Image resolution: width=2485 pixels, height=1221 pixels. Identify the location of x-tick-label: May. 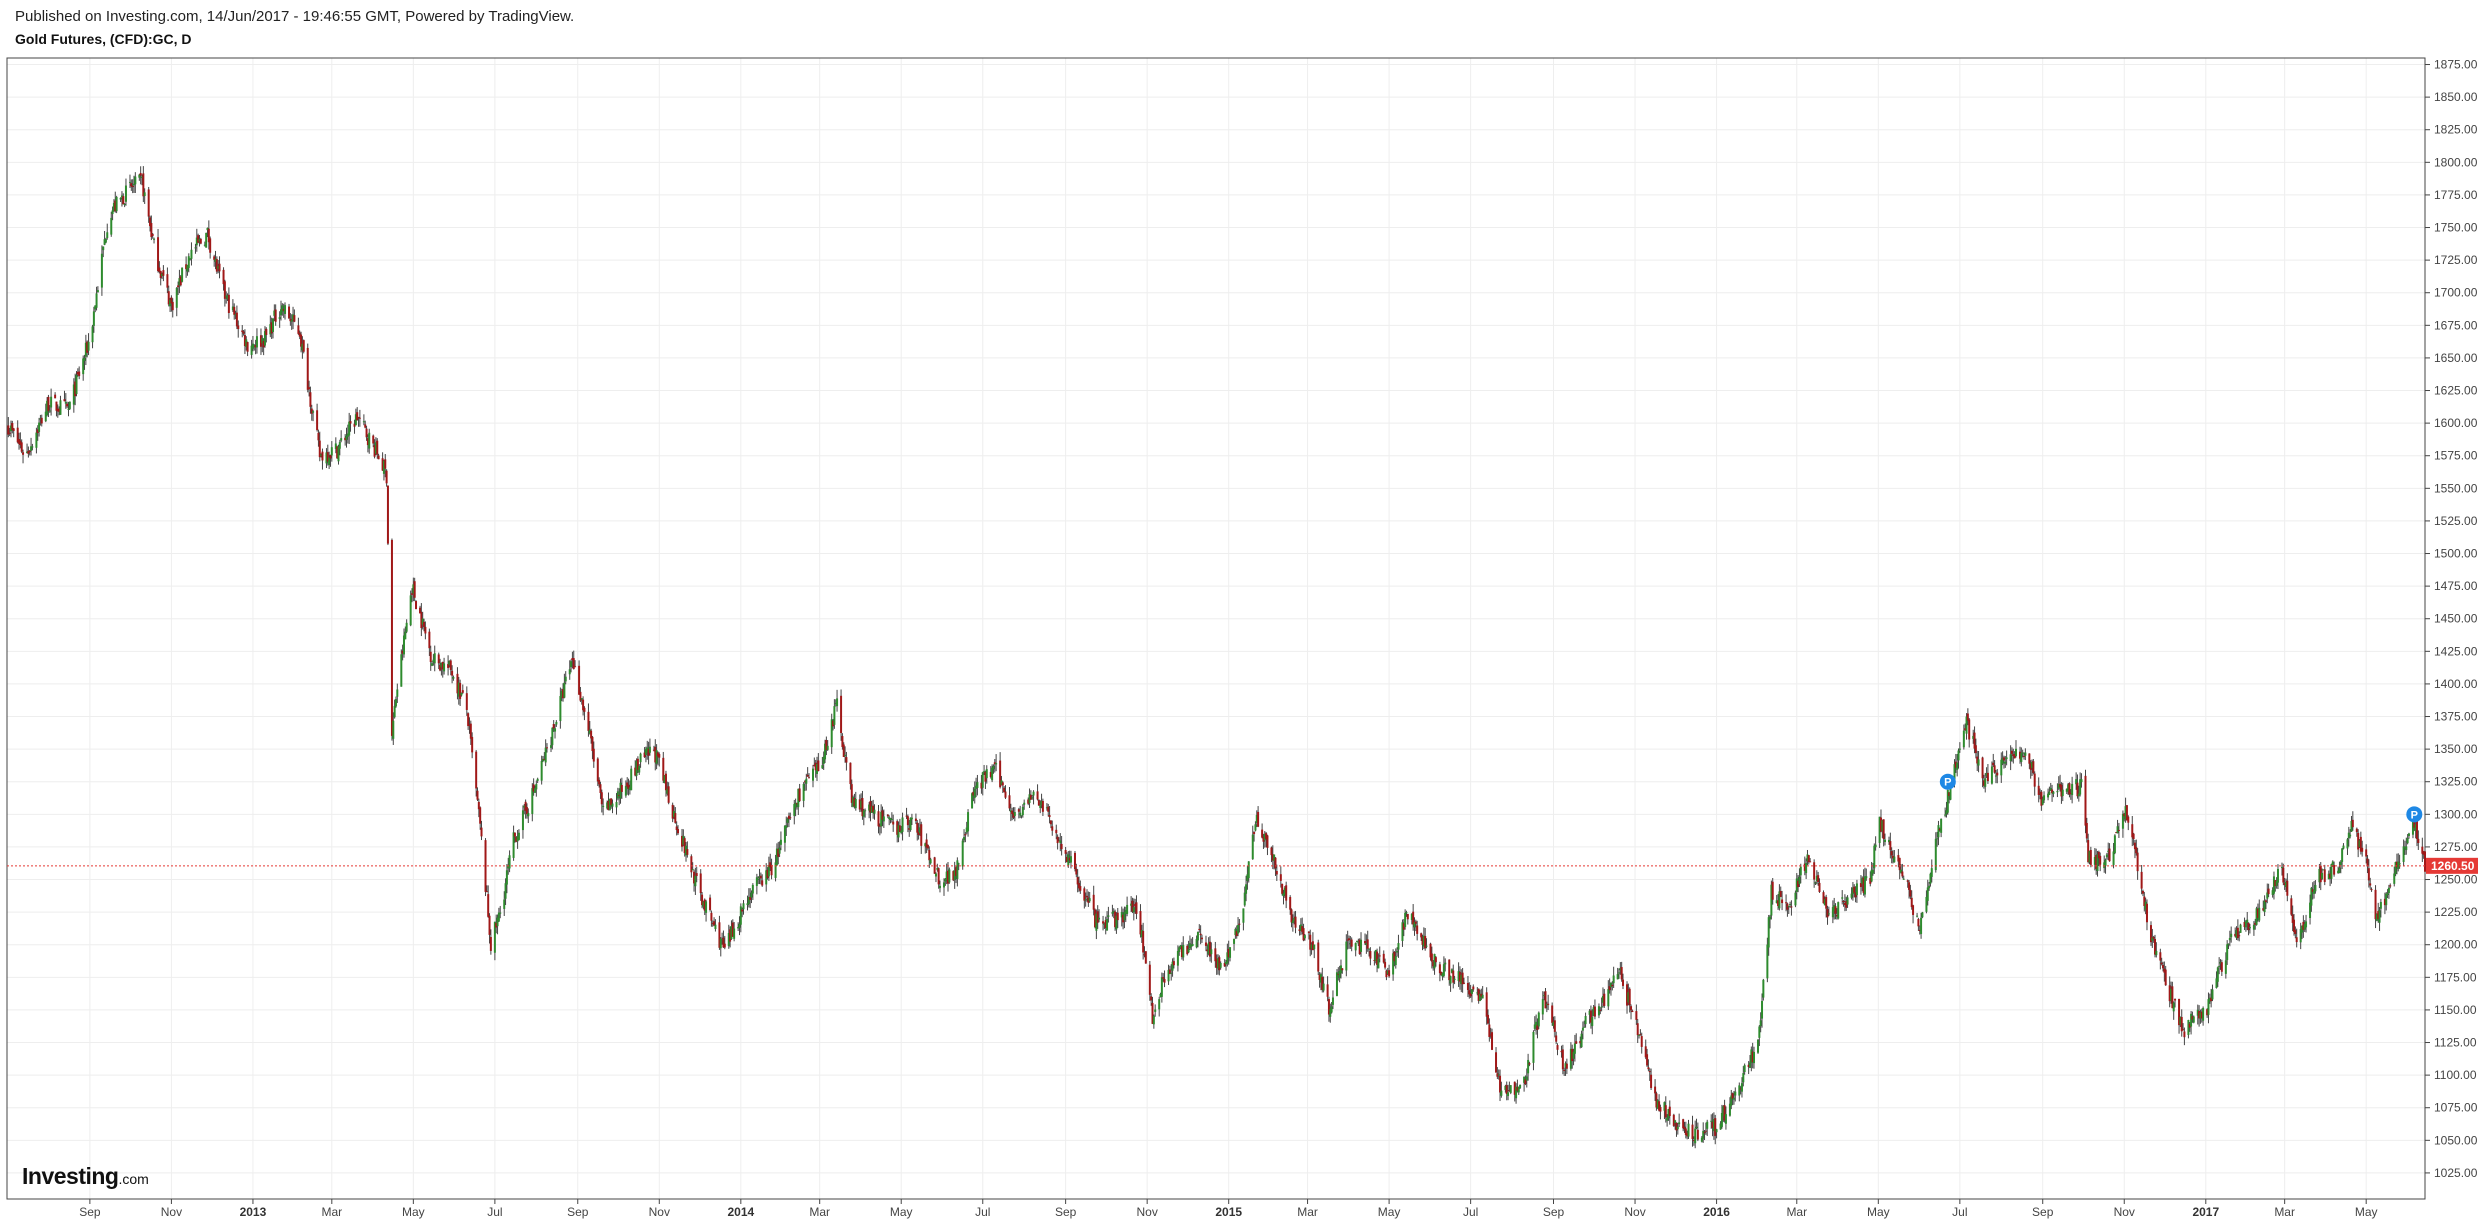
(2366, 1212).